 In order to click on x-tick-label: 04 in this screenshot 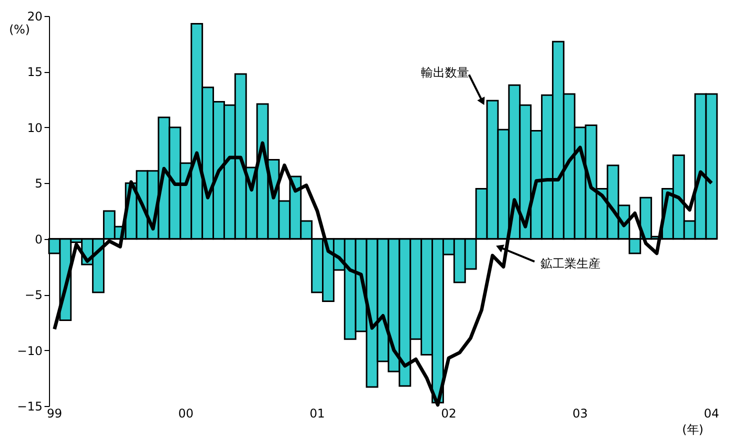, I will do `click(712, 413)`.